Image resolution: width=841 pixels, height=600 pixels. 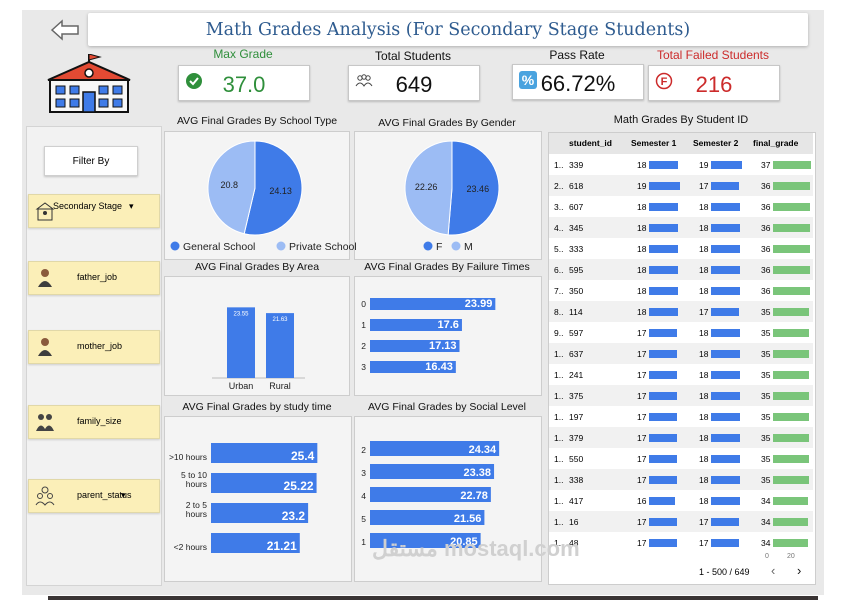 I want to click on filter-by-button: Filter By, so click(x=91, y=161).